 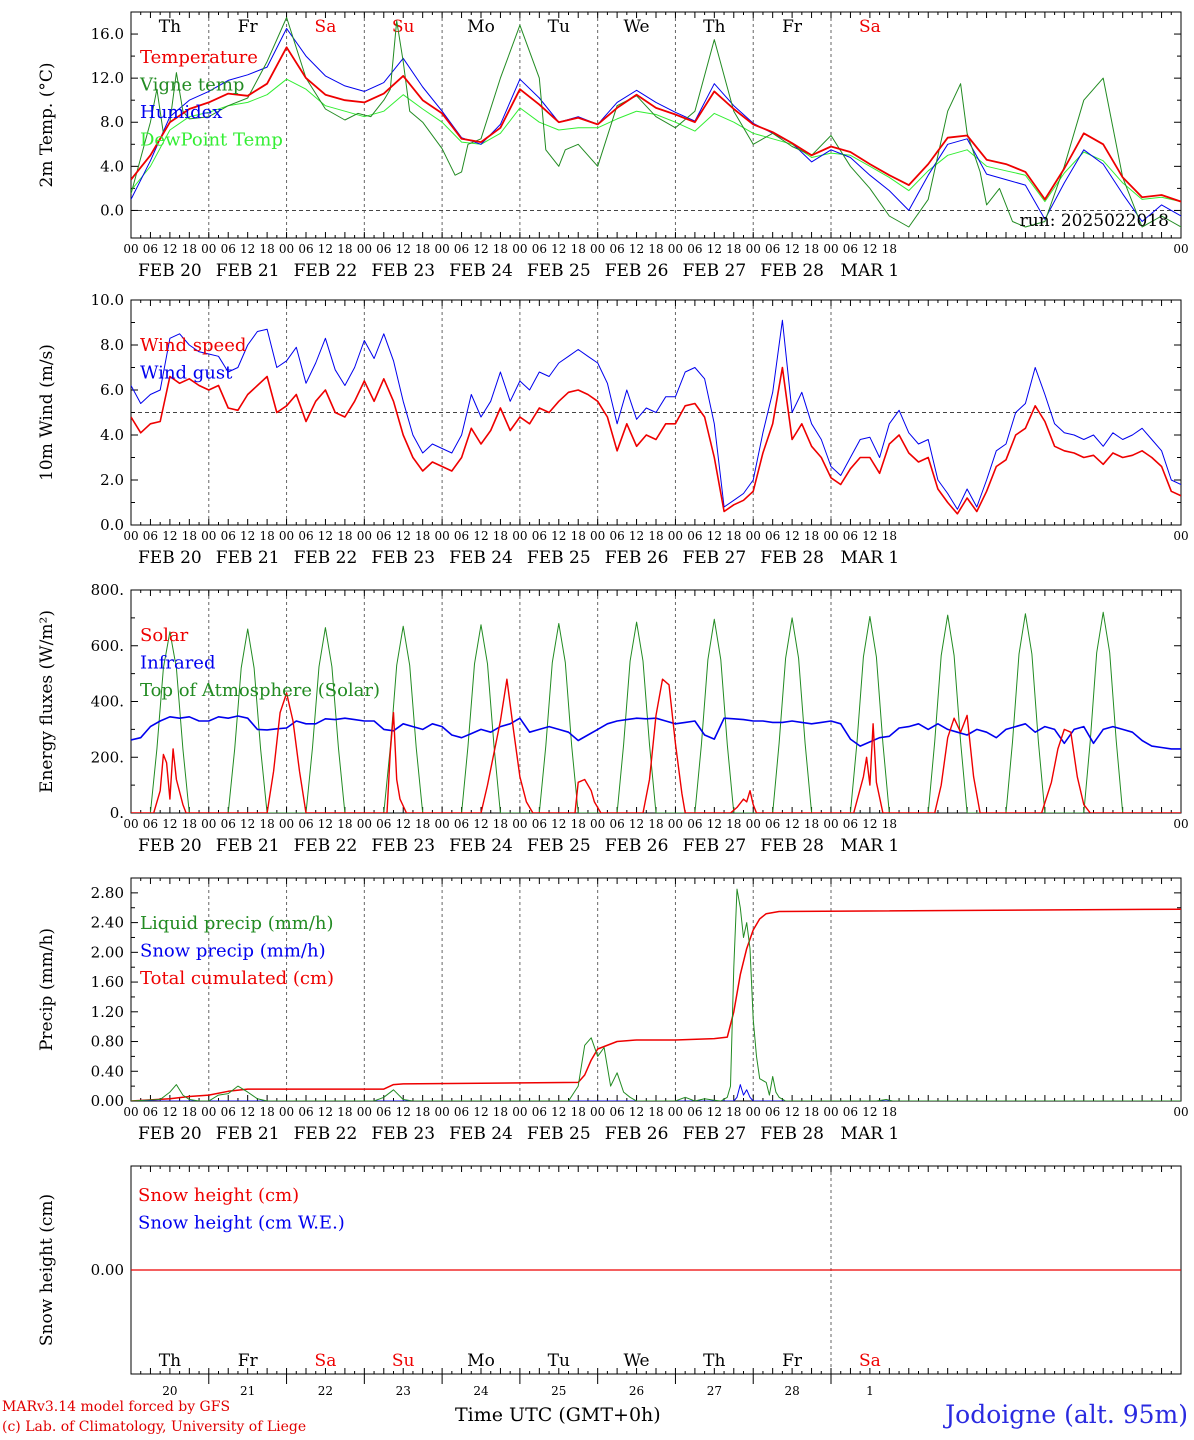 What do you see at coordinates (656, 414) in the screenshot?
I see `series-line-wind-gust` at bounding box center [656, 414].